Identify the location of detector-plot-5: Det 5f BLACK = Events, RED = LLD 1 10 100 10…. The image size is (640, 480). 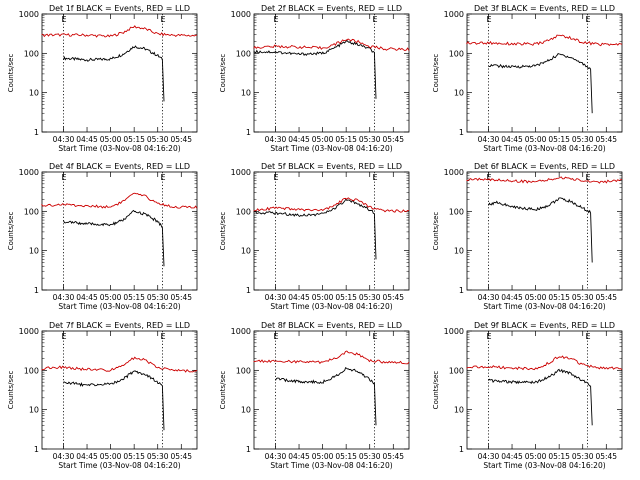
(314, 236).